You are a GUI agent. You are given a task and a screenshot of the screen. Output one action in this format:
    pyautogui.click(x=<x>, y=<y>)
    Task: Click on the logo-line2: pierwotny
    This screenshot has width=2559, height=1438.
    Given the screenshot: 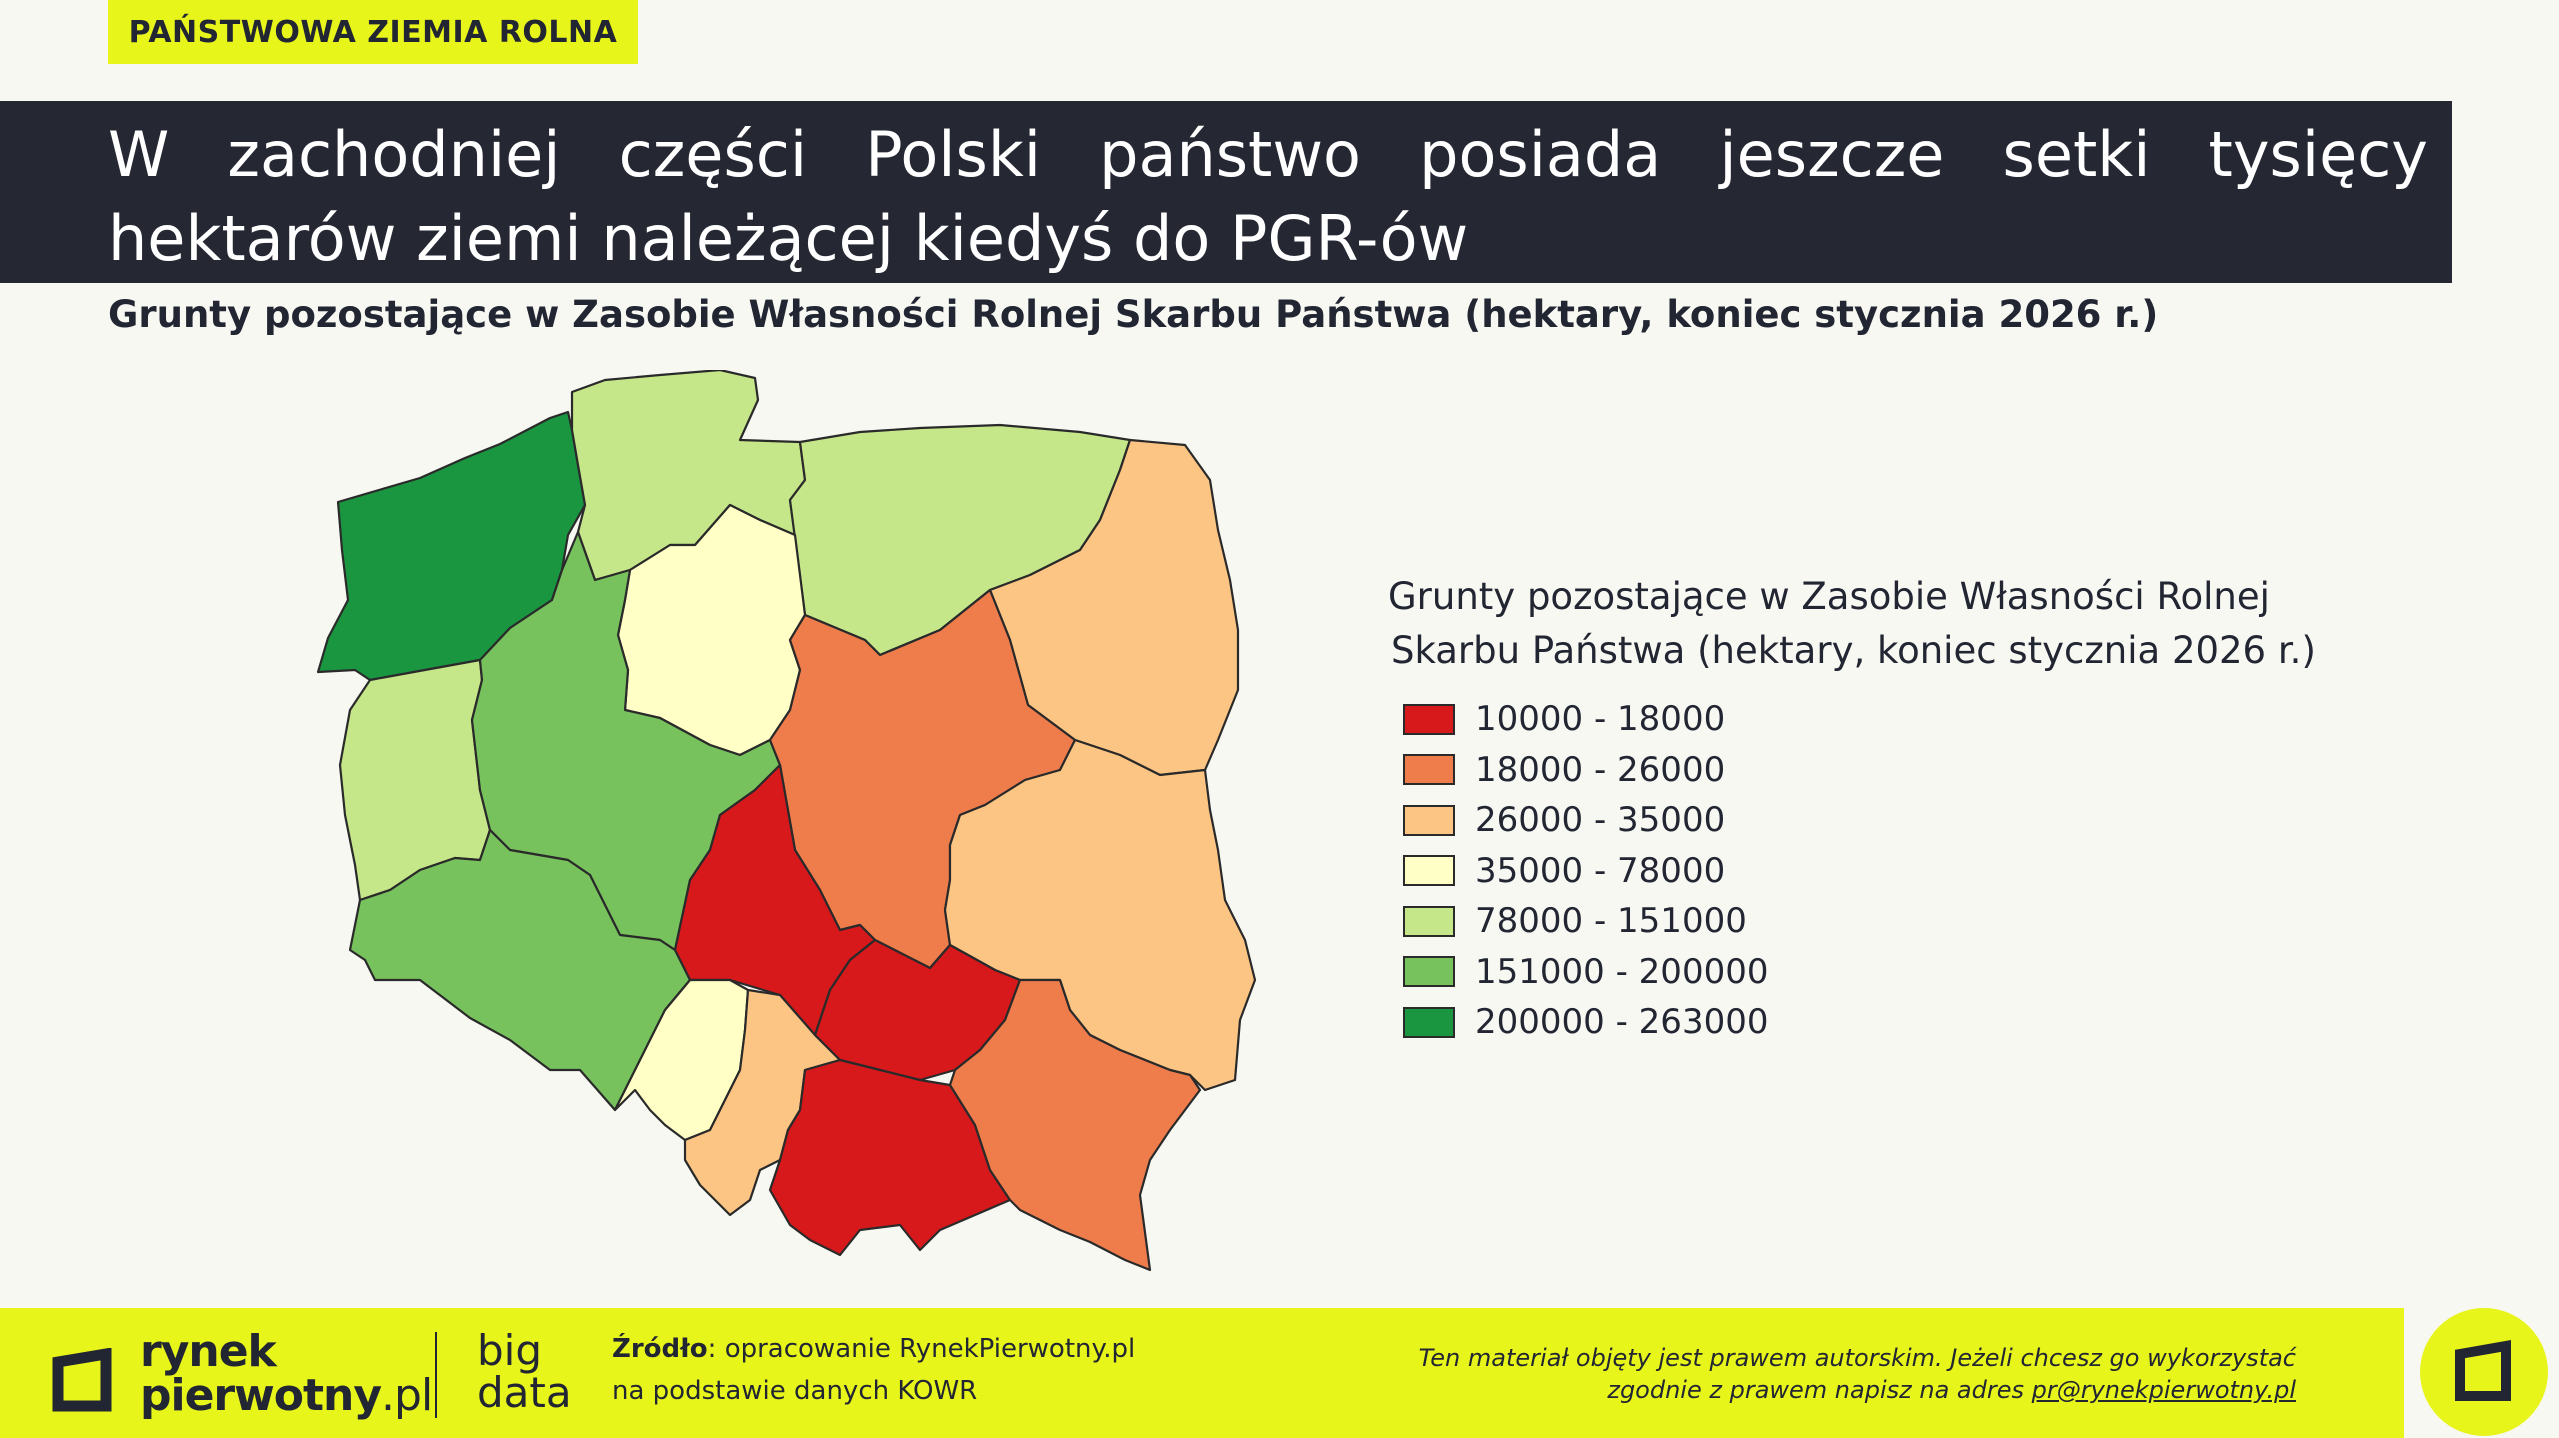 What is the action you would take?
    pyautogui.click(x=261, y=1395)
    